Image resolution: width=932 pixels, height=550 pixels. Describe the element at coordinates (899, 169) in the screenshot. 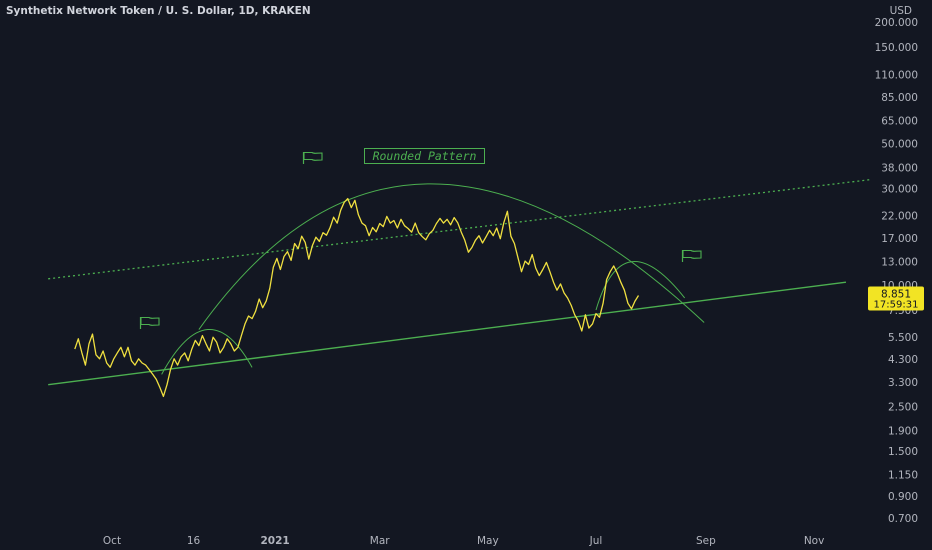

I see `y-tick-label: 38.000` at that location.